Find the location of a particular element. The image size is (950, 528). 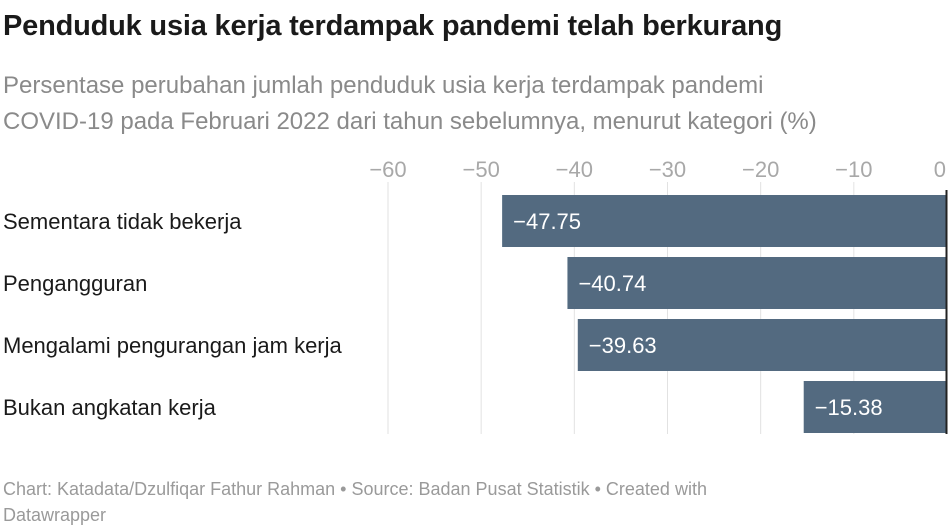

bar-value-label: −15.38 is located at coordinates (849, 407).